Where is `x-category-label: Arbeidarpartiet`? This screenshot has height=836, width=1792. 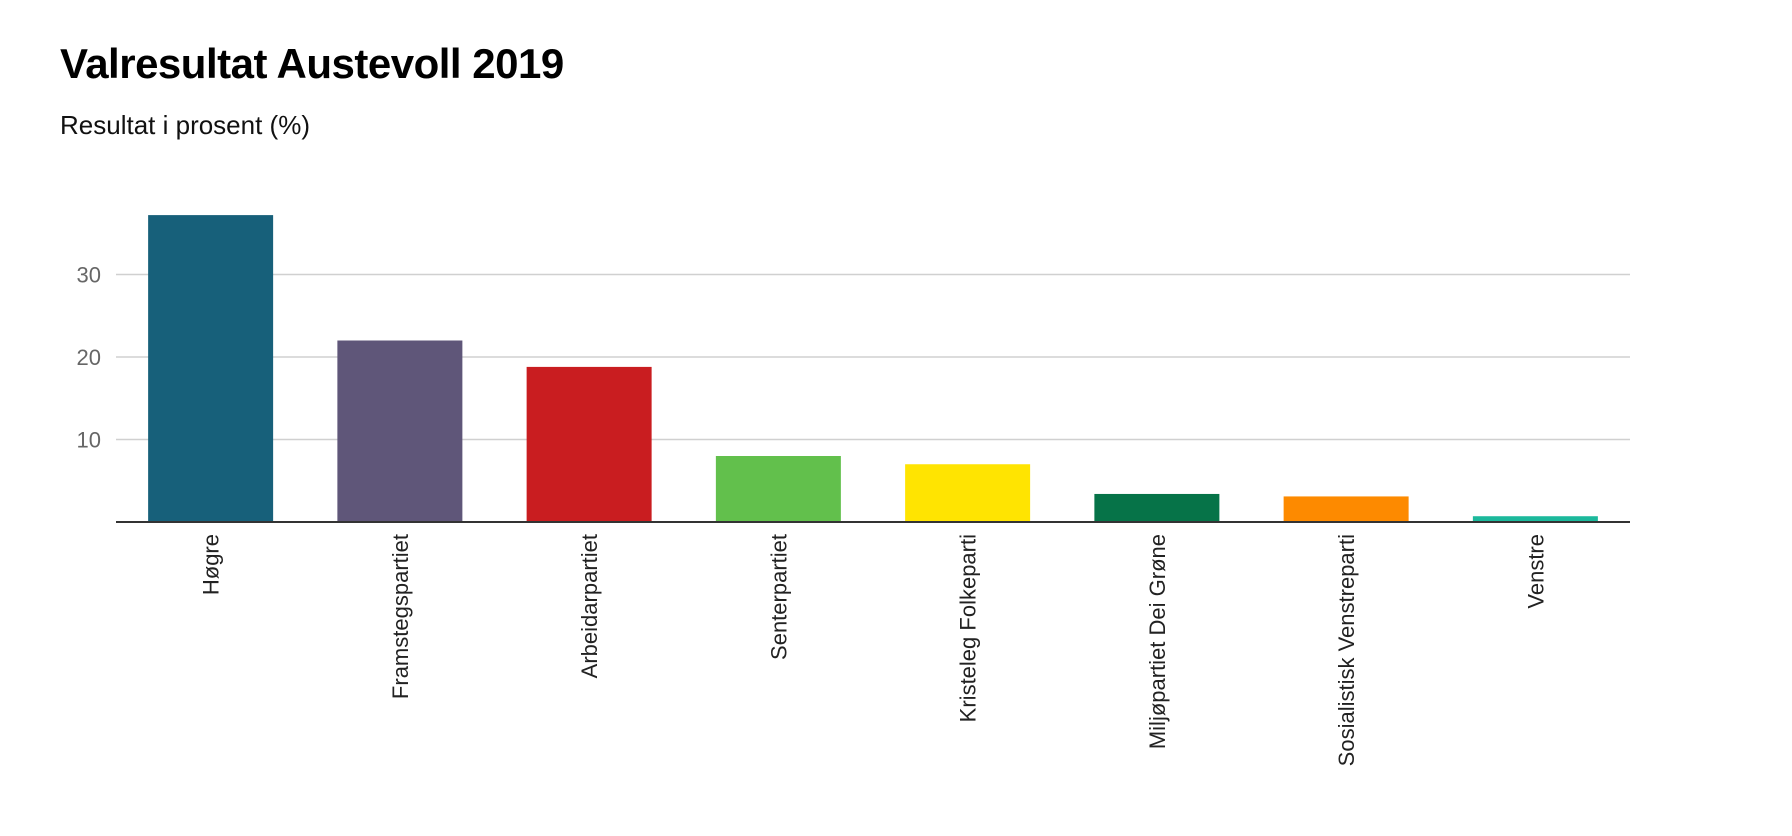
x-category-label: Arbeidarpartiet is located at coordinates (589, 606).